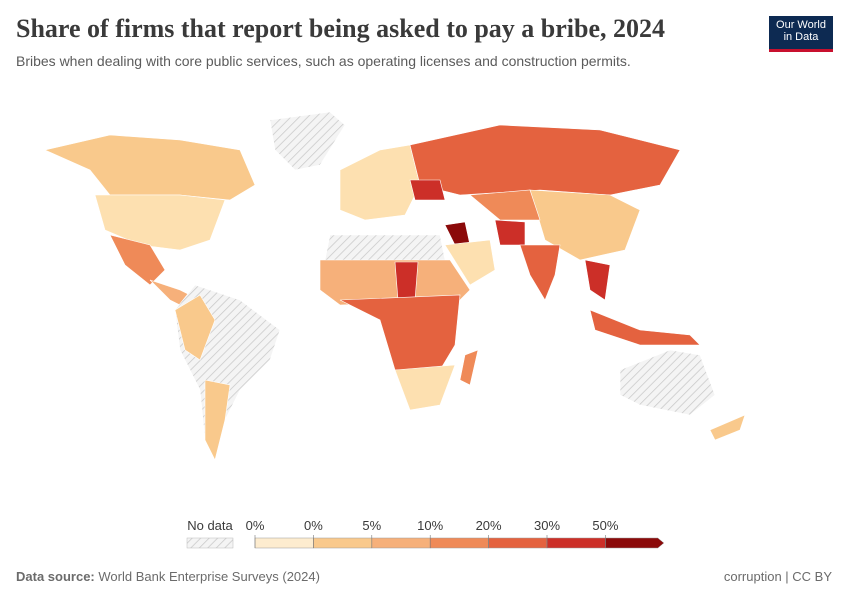 The height and width of the screenshot is (600, 850). Describe the element at coordinates (540, 272) in the screenshot. I see `india` at that location.